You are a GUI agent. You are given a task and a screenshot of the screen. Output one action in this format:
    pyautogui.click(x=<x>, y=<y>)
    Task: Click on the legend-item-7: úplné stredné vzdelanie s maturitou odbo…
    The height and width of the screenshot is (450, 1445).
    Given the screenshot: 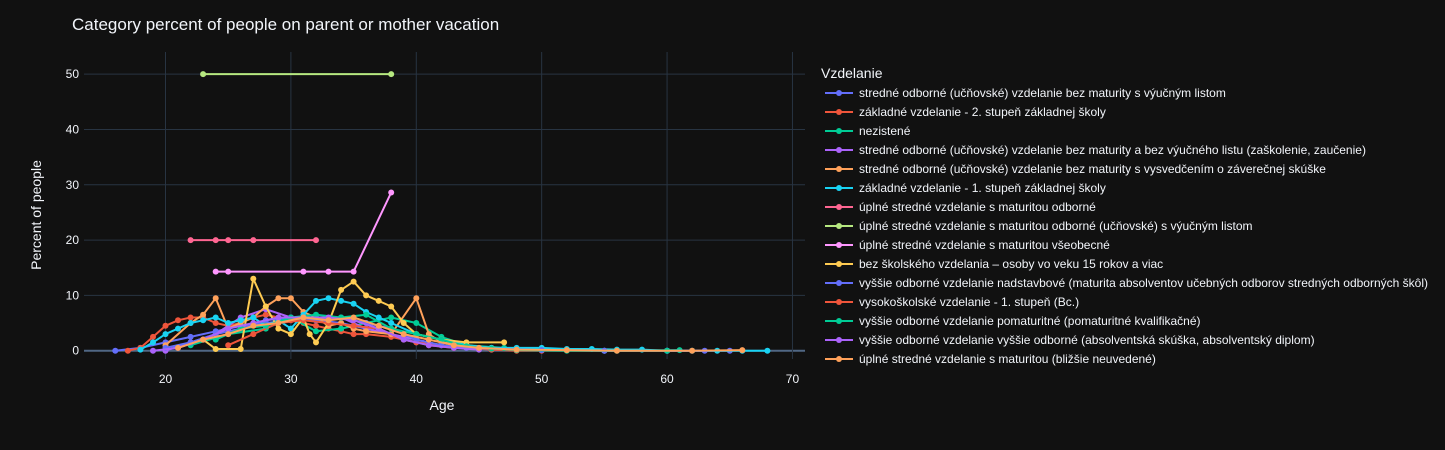 What is the action you would take?
    pyautogui.click(x=960, y=207)
    